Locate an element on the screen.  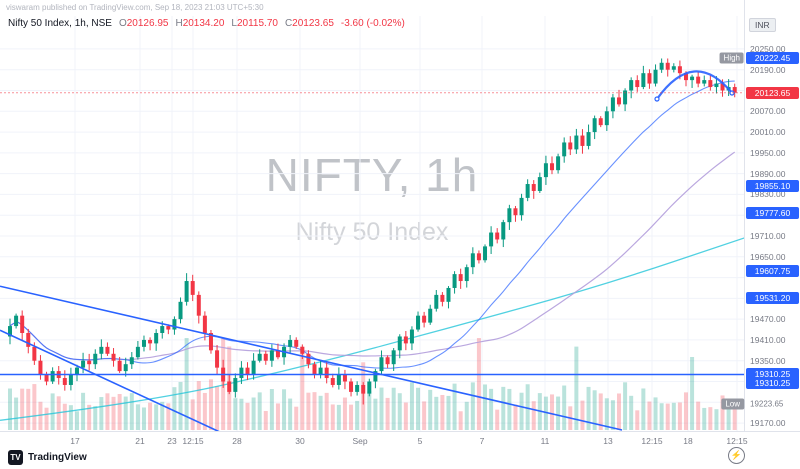
price-tick-label: 19830.00 is located at coordinates (768, 194).